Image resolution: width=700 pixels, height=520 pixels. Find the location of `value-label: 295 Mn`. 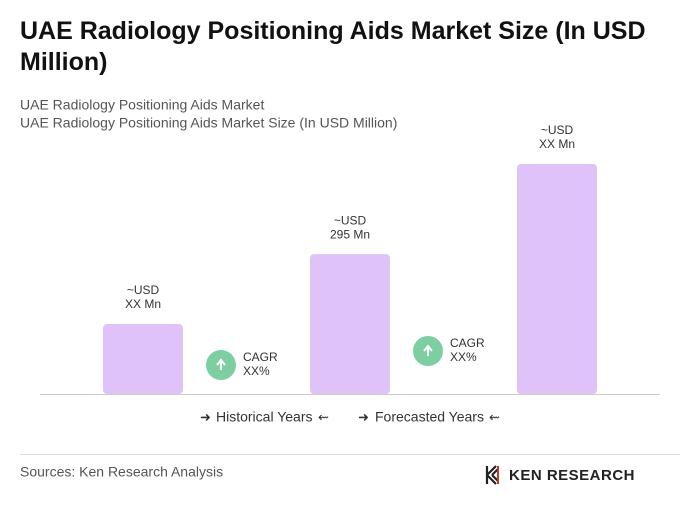

value-label: 295 Mn is located at coordinates (350, 234).